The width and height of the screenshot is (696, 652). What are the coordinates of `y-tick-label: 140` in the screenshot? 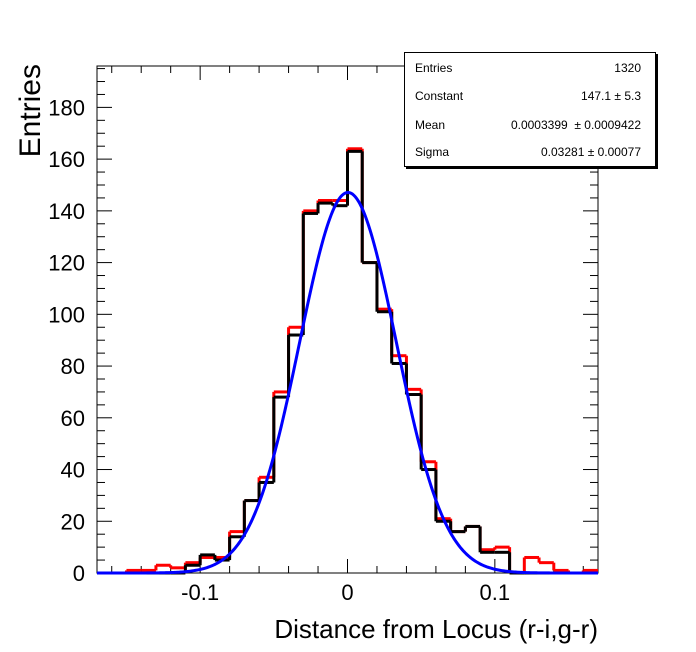 It's located at (66, 211).